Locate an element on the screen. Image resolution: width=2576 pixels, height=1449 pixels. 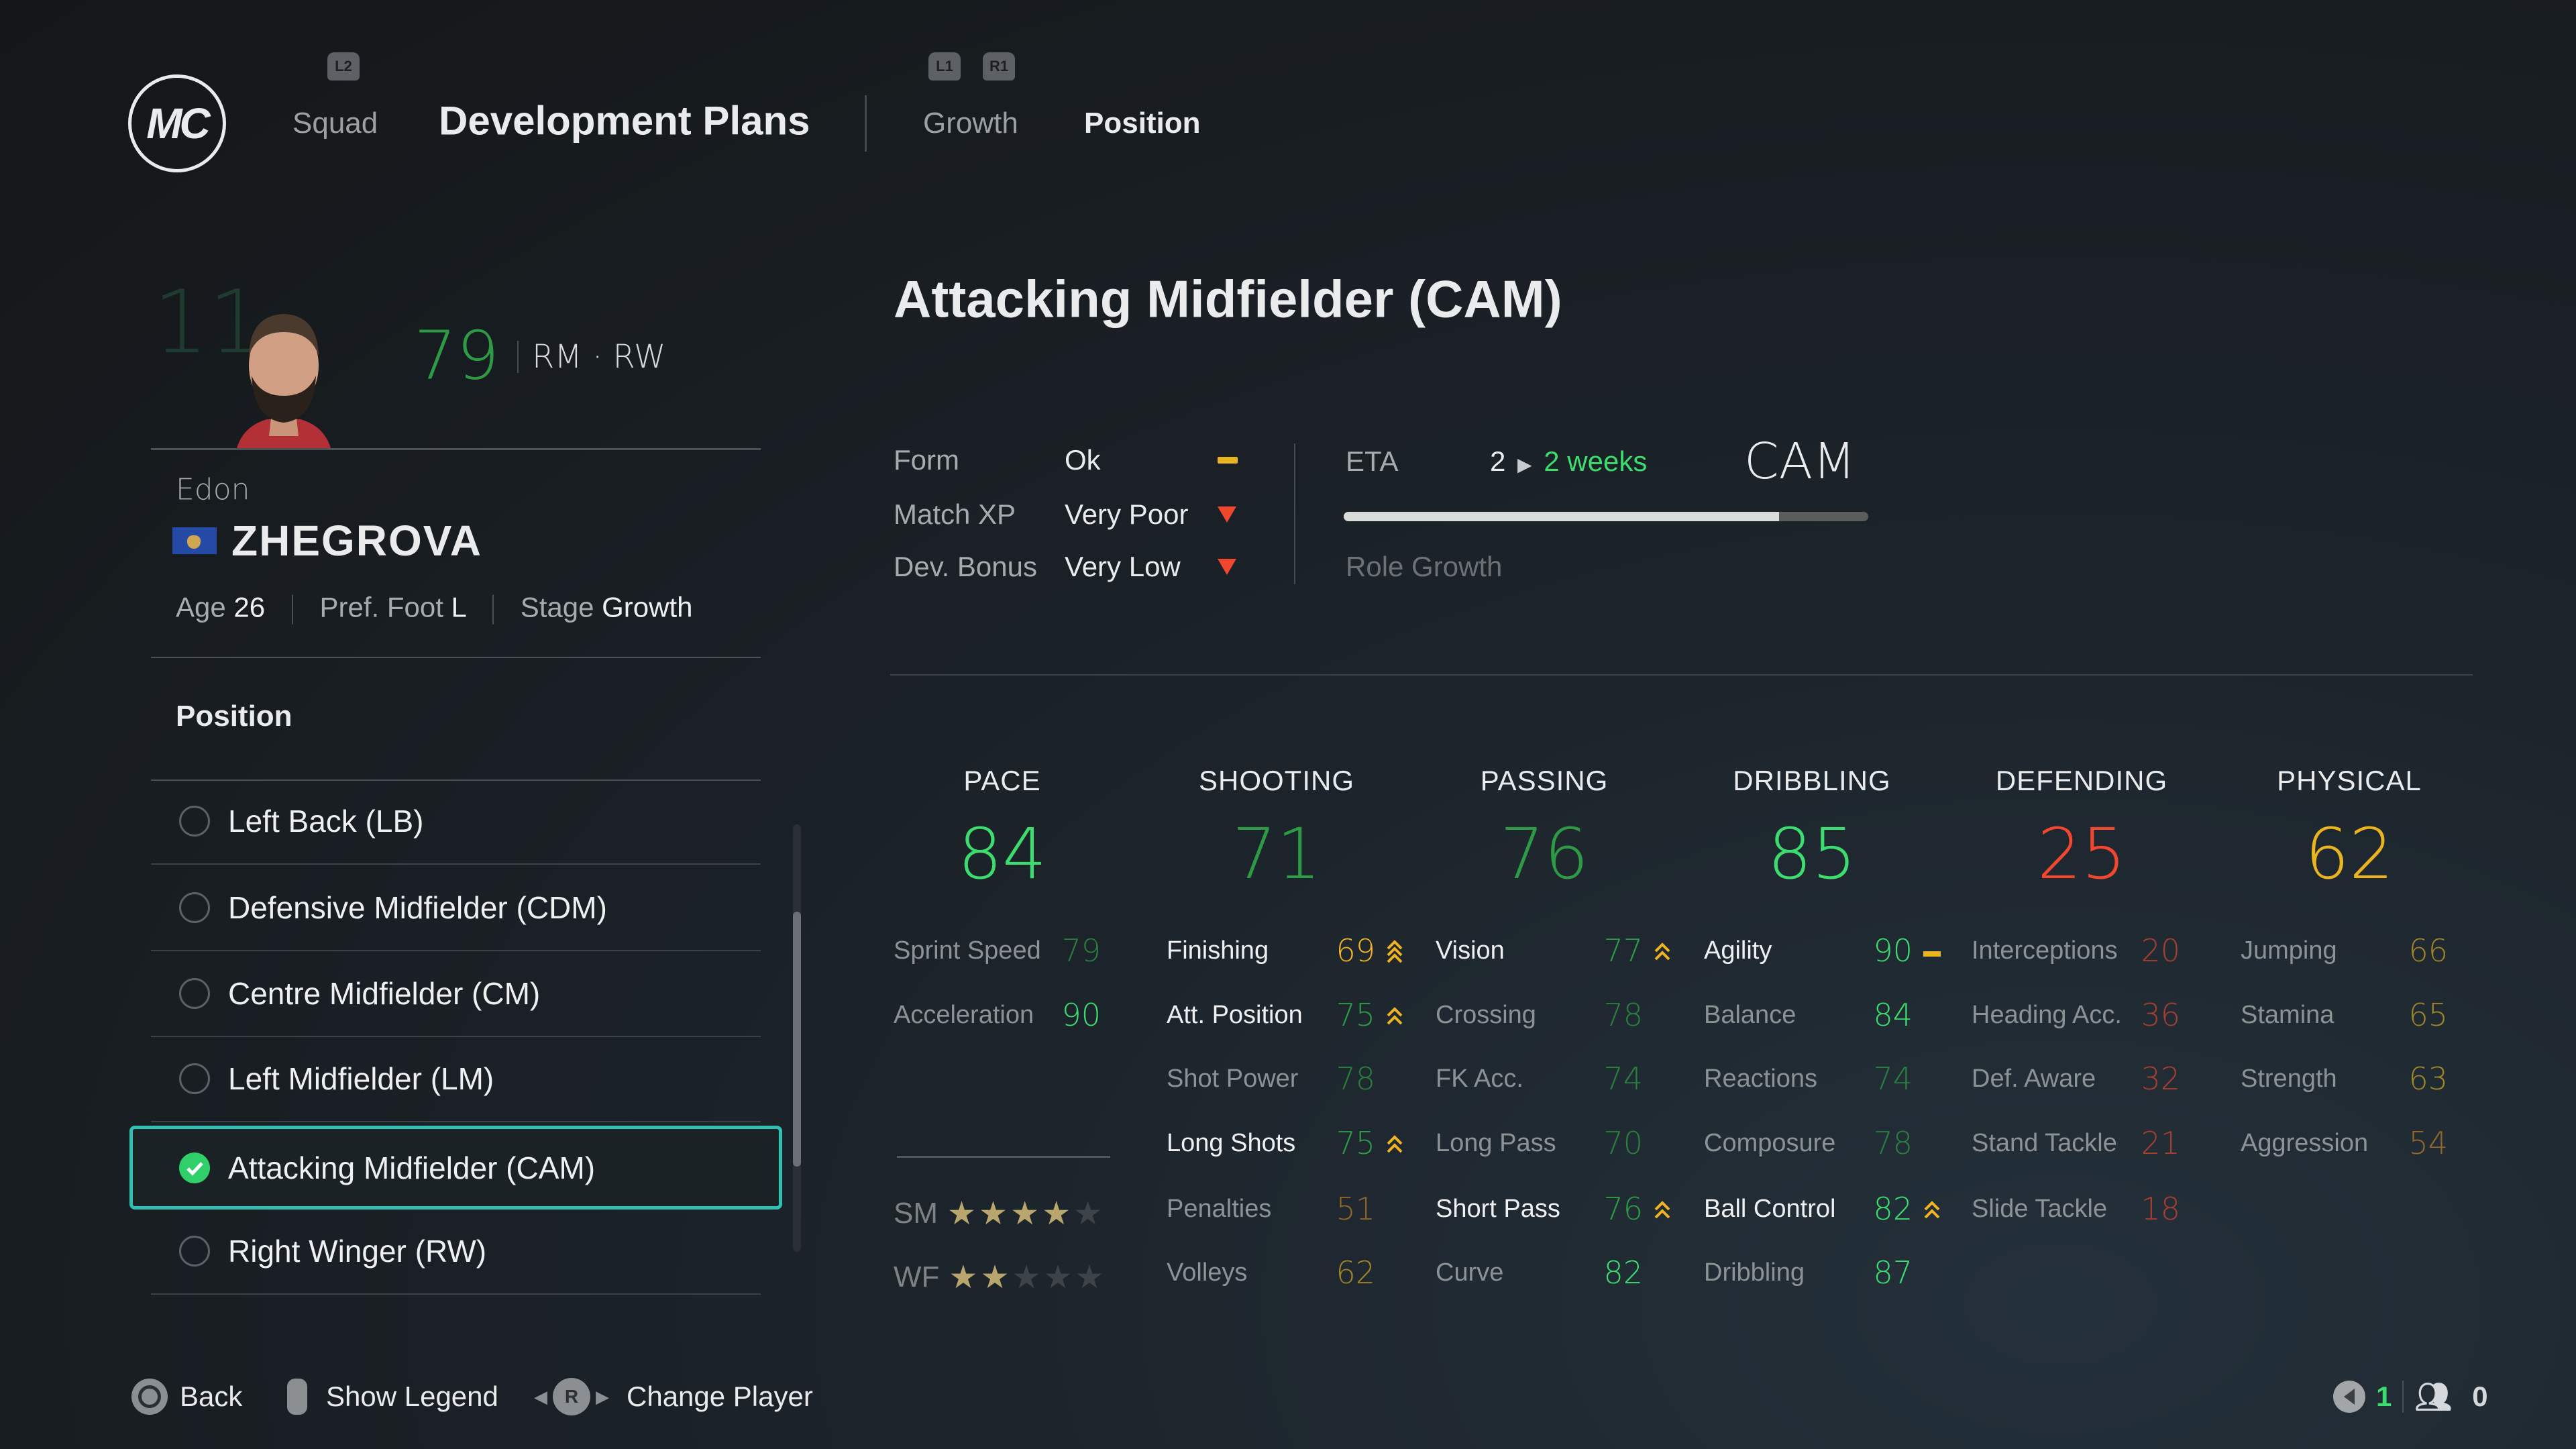
change-player-label: Change Player is located at coordinates (720, 1396).